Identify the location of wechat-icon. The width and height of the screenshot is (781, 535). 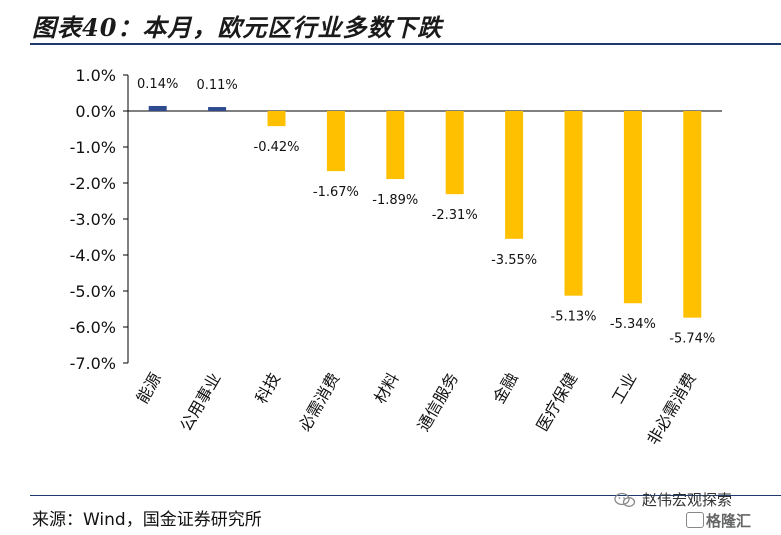
(625, 499).